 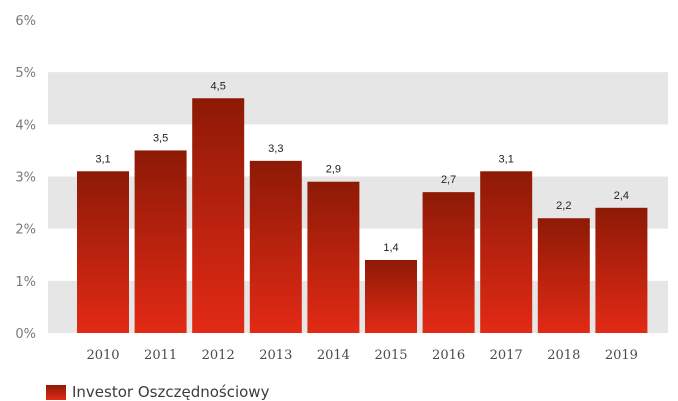 I want to click on y-tick-label: 3%, so click(x=25, y=178).